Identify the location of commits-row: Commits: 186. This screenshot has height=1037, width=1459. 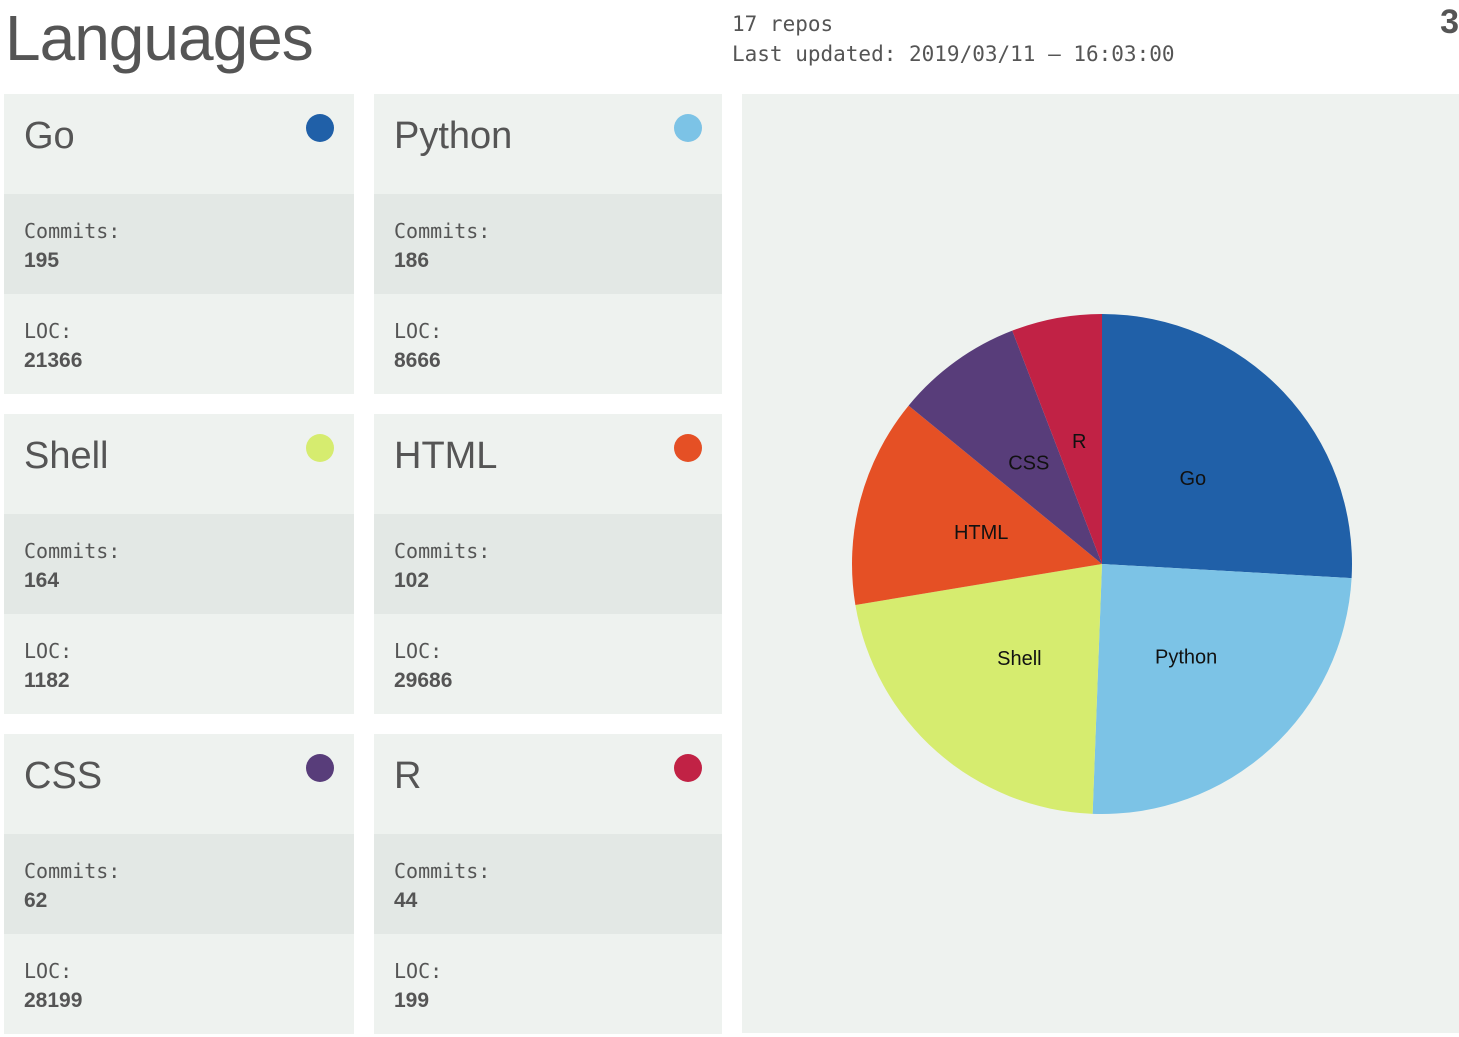
(548, 244).